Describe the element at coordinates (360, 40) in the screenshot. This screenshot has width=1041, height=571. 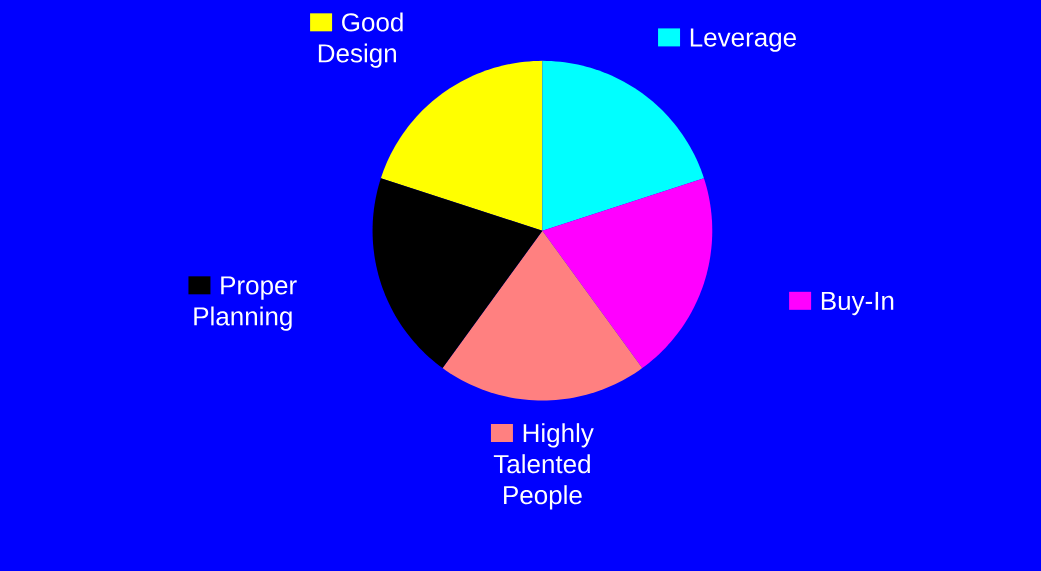
I see `legend-label: Good Design` at that location.